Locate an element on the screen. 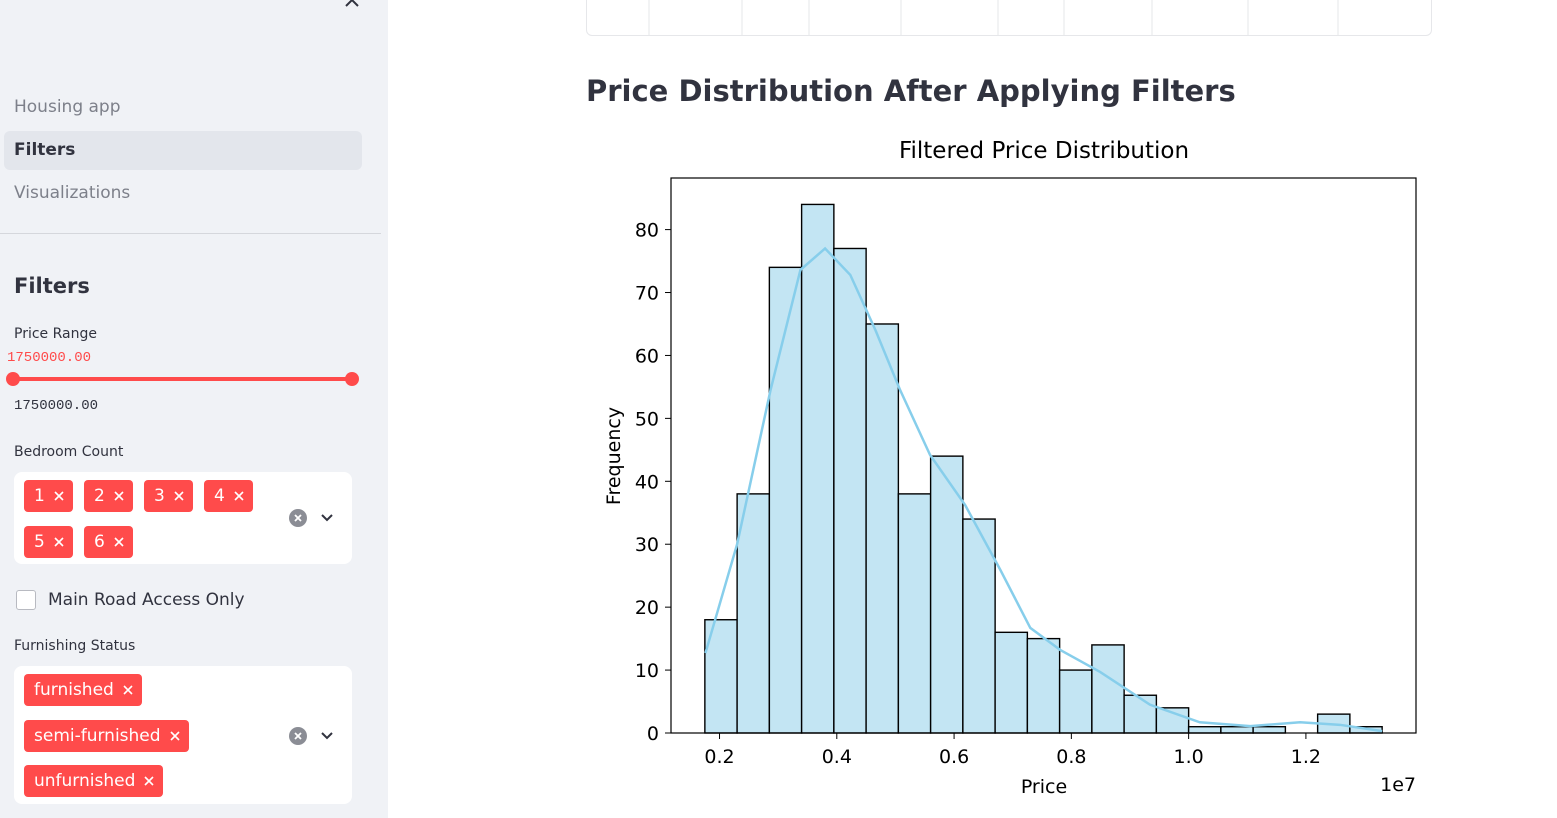  active-nav-bg is located at coordinates (183, 150).